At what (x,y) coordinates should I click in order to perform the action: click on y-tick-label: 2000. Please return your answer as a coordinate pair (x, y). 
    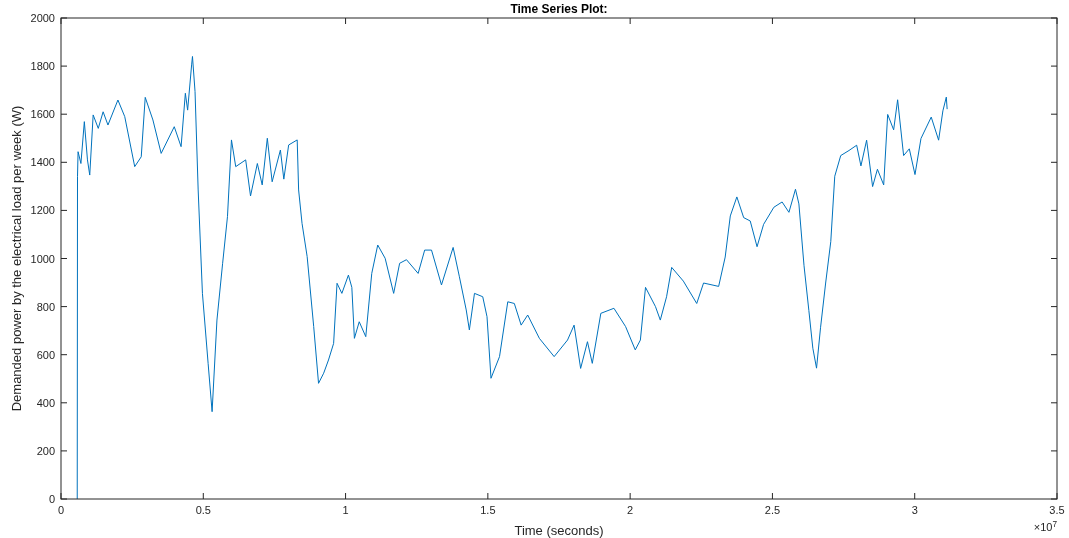
    Looking at the image, I should click on (42, 18).